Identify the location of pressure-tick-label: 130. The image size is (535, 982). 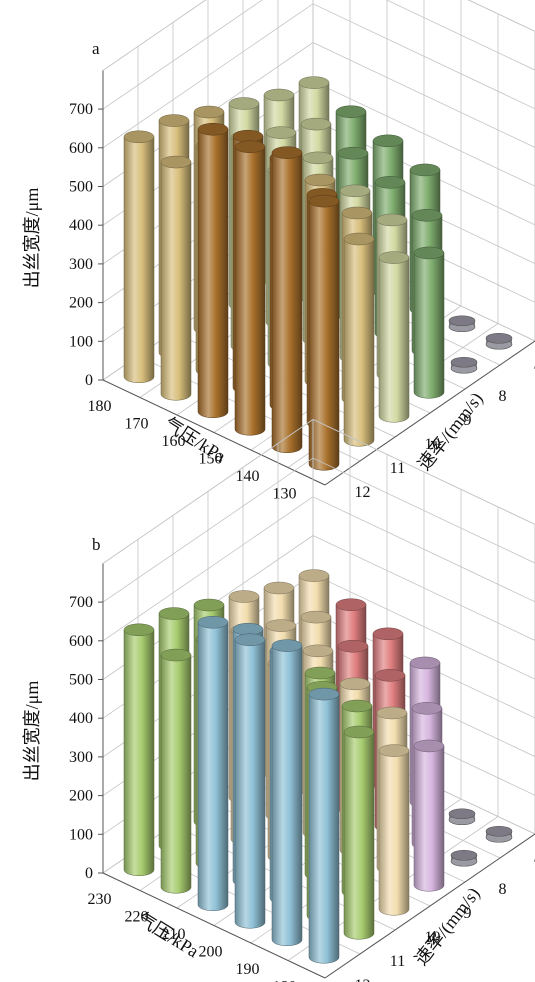
(285, 493).